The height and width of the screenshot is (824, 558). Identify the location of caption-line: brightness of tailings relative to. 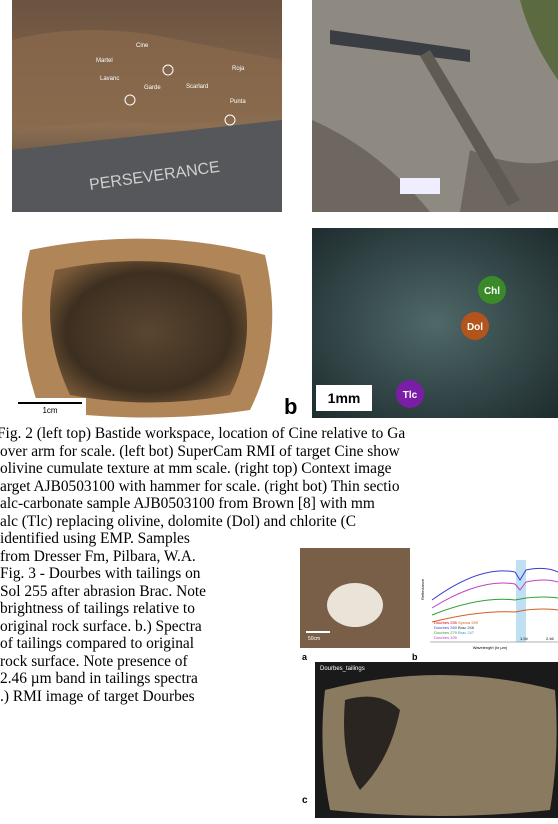
(97, 608).